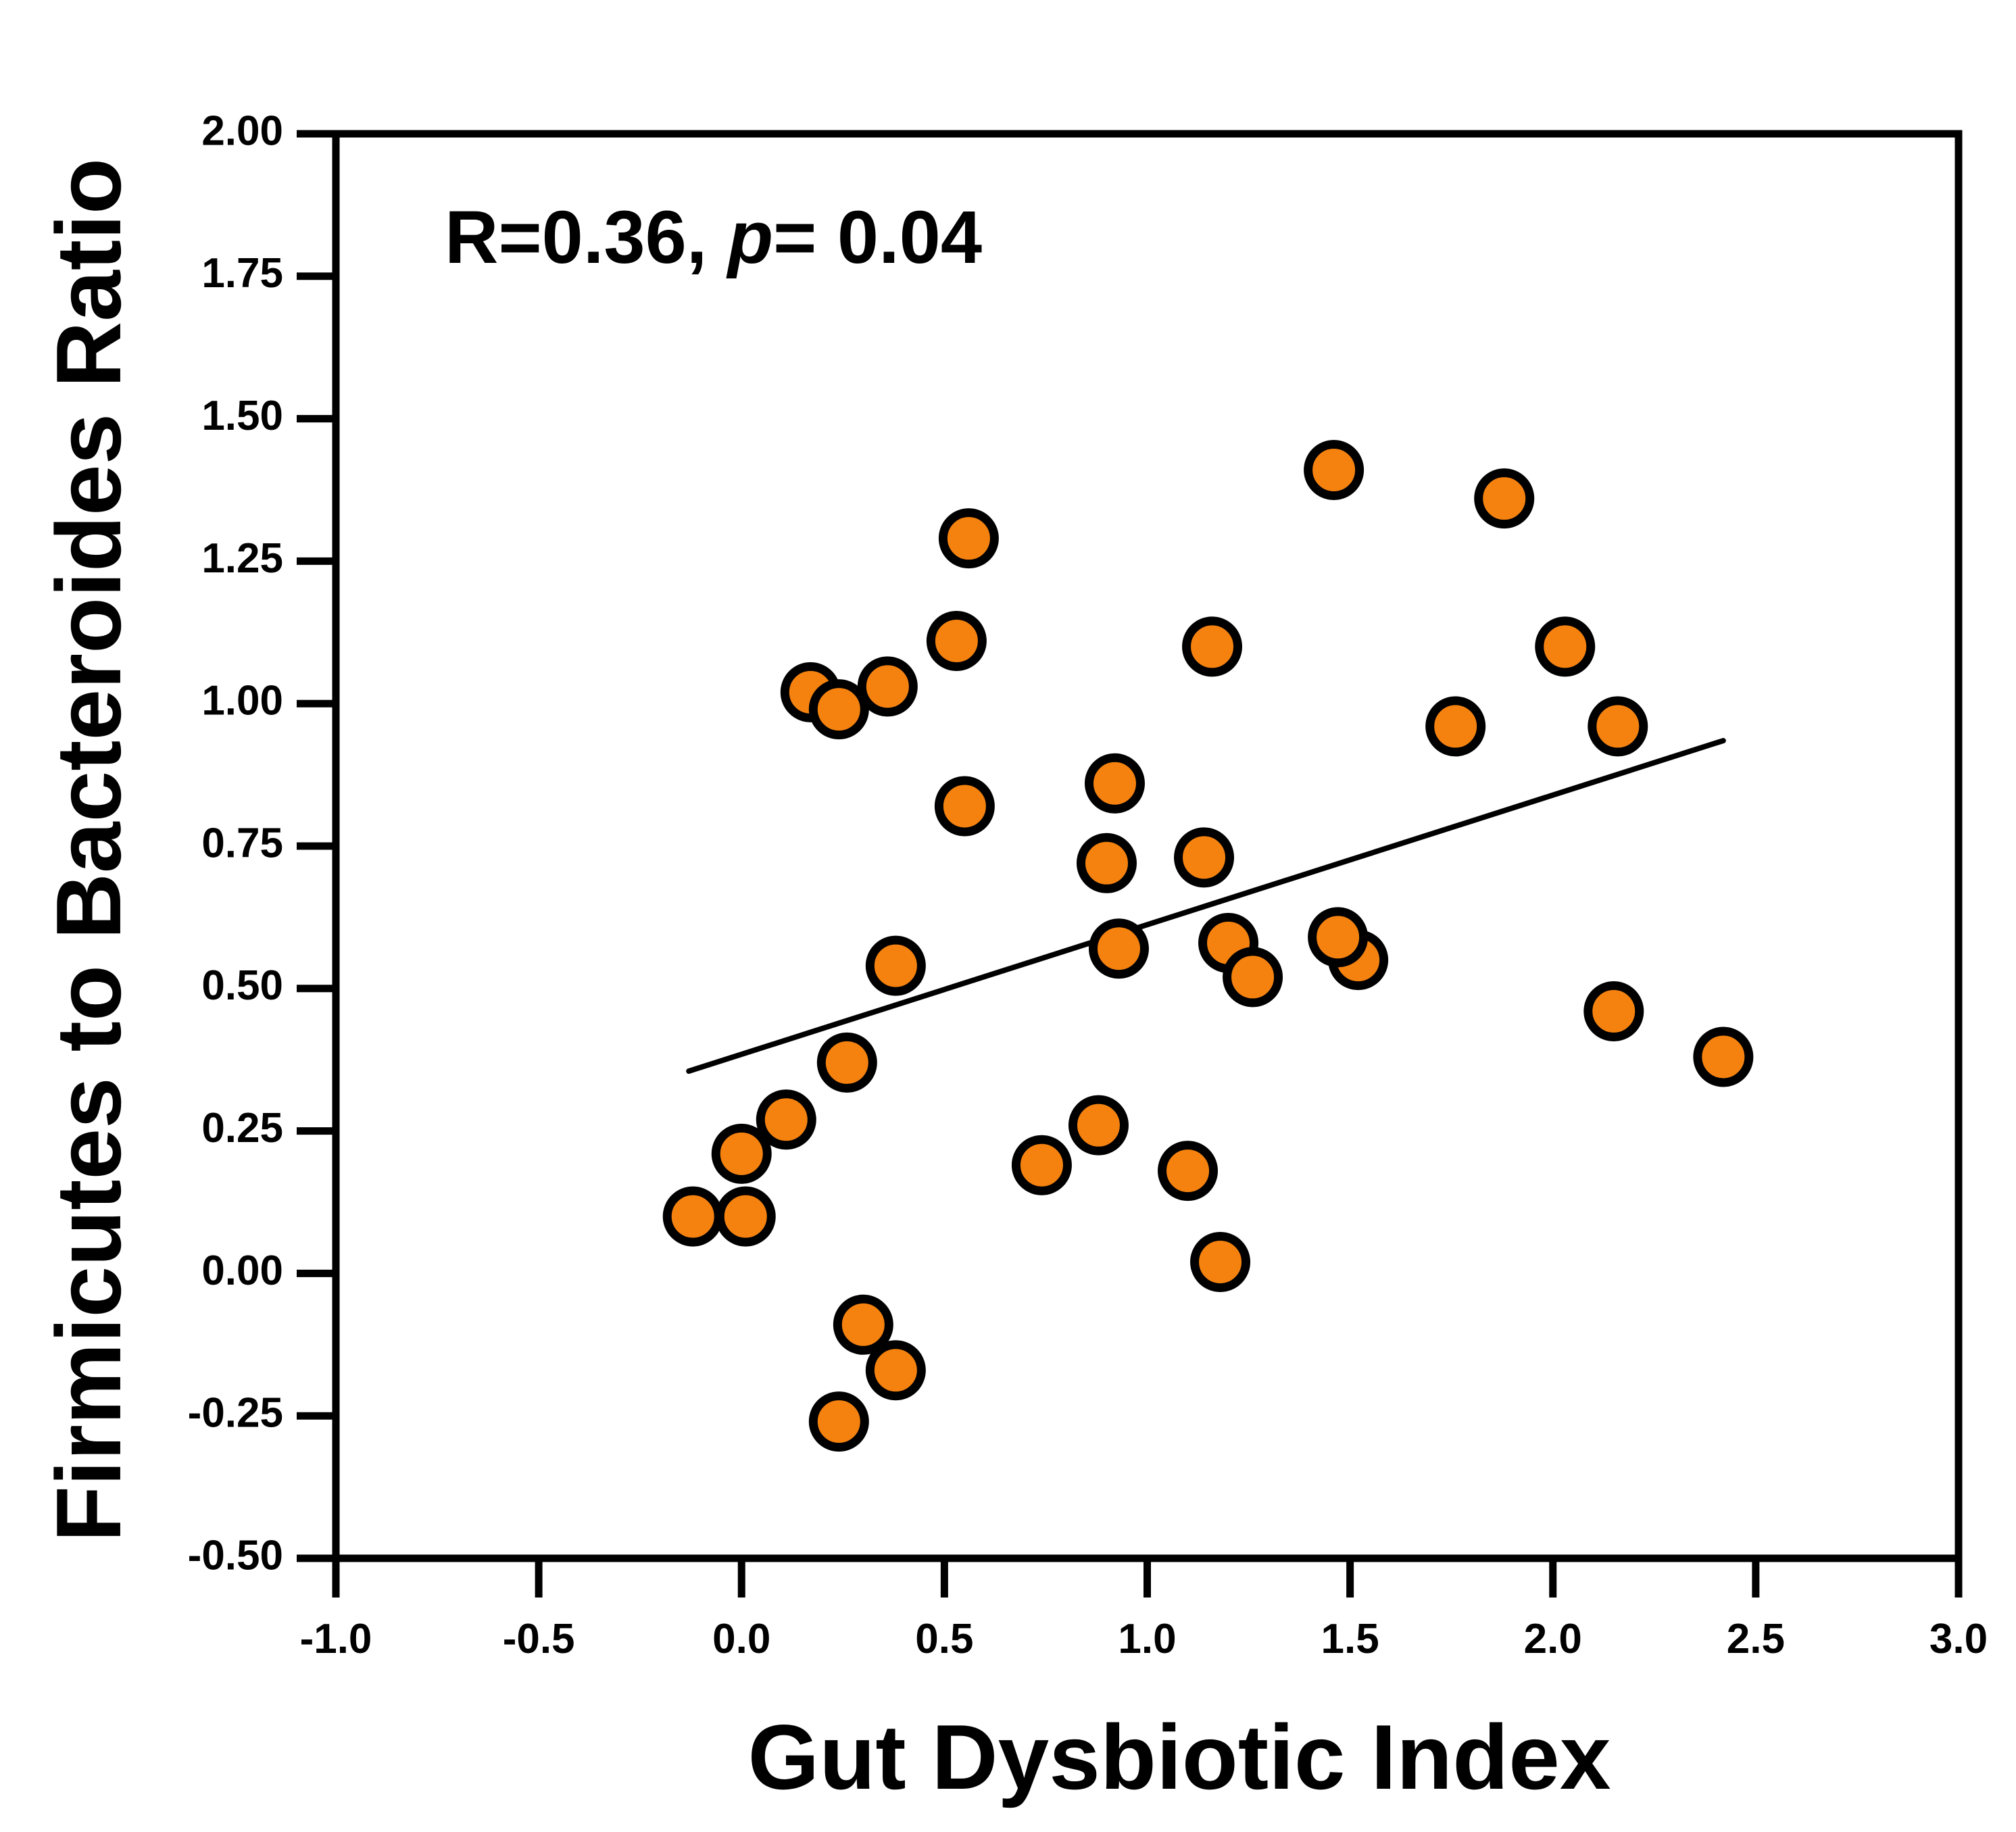  Describe the element at coordinates (1350, 1639) in the screenshot. I see `x-tick-label: 1.5` at that location.